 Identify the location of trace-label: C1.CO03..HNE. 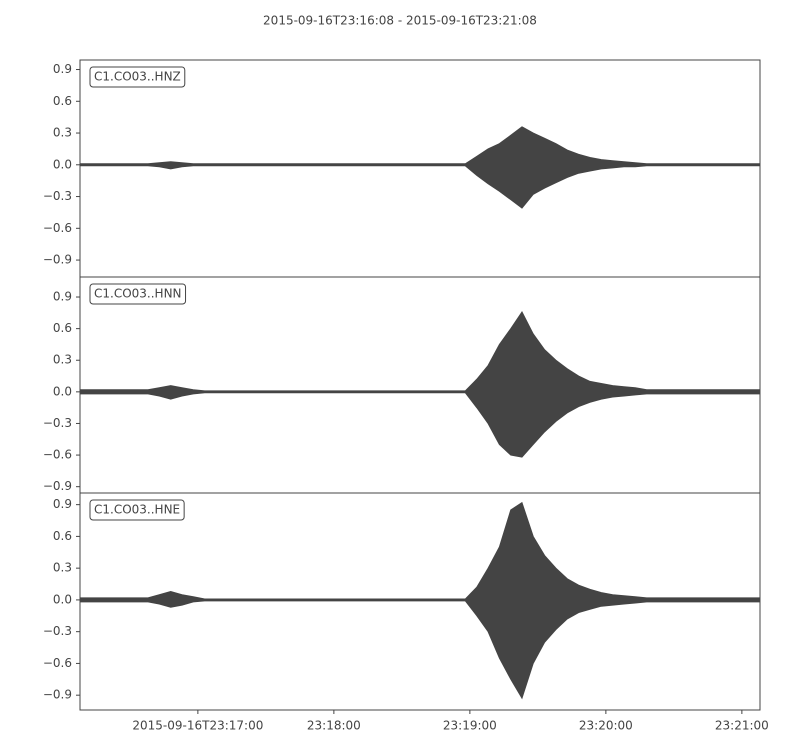
(137, 510).